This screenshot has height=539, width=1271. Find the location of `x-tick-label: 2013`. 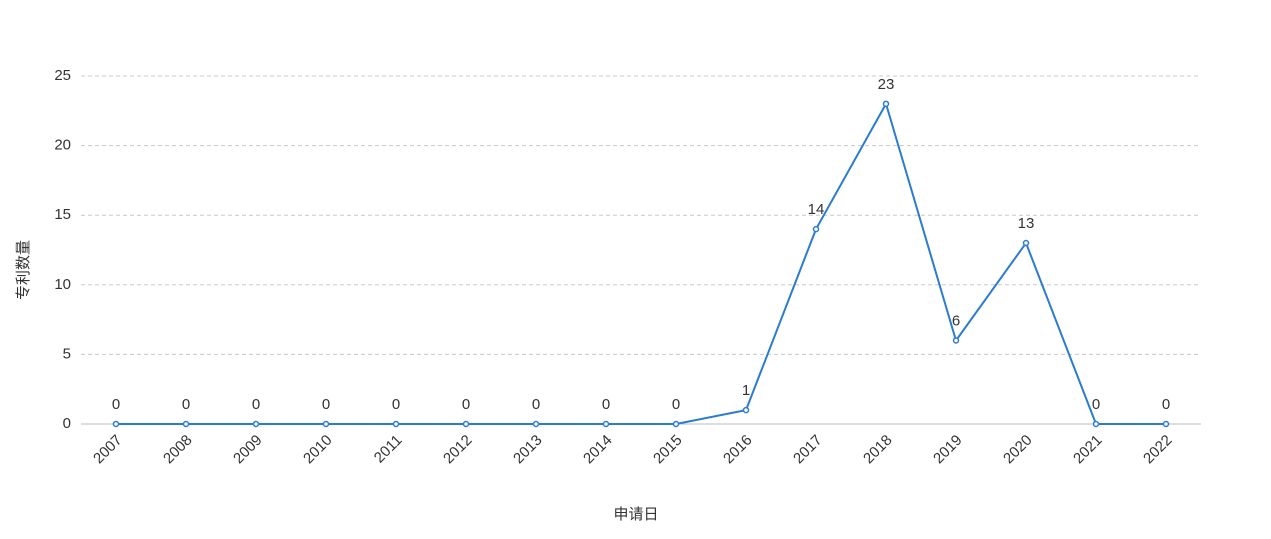

x-tick-label: 2013 is located at coordinates (528, 450).